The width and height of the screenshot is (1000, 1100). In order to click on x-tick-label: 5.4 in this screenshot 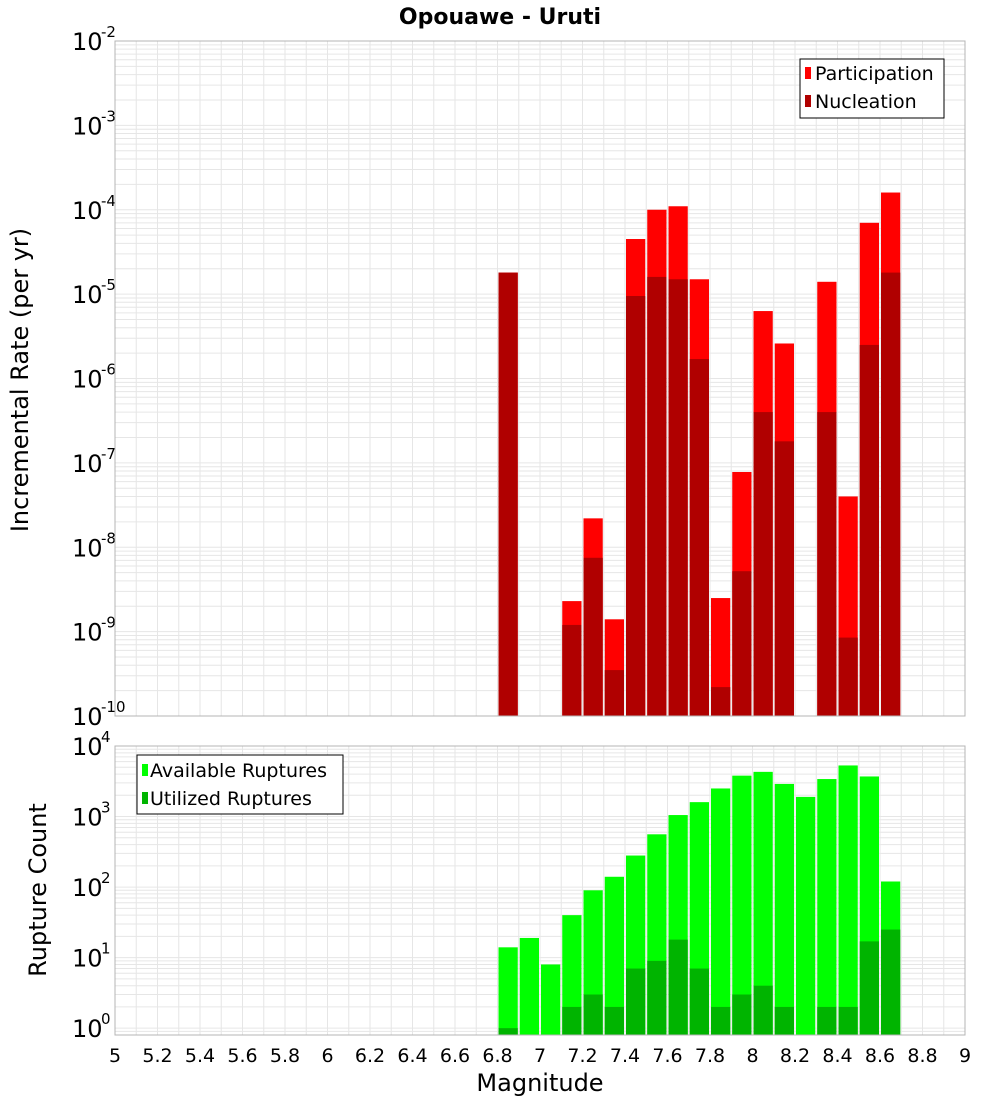, I will do `click(200, 1056)`.